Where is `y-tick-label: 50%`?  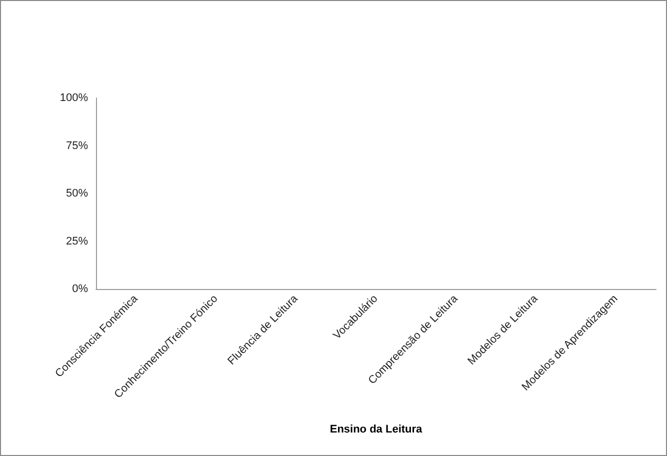 y-tick-label: 50% is located at coordinates (77, 194).